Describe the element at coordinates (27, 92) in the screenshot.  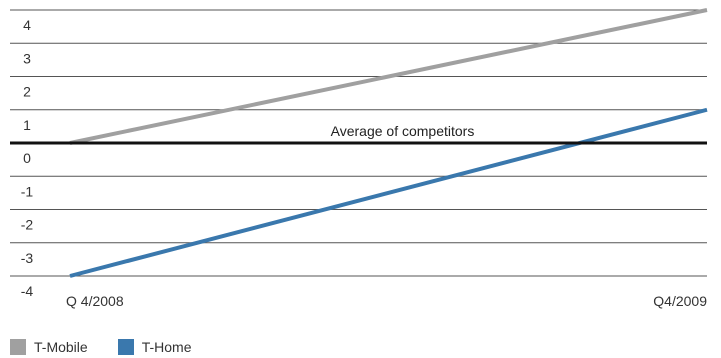
I see `y-tick-label: 2` at that location.